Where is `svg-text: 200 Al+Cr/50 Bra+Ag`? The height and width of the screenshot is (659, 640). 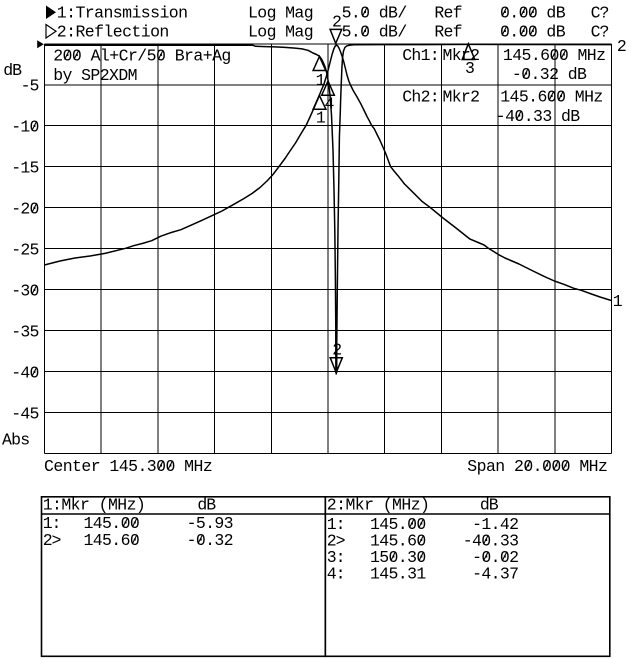
svg-text: 200 Al+Cr/50 Bra+Ag is located at coordinates (142, 56).